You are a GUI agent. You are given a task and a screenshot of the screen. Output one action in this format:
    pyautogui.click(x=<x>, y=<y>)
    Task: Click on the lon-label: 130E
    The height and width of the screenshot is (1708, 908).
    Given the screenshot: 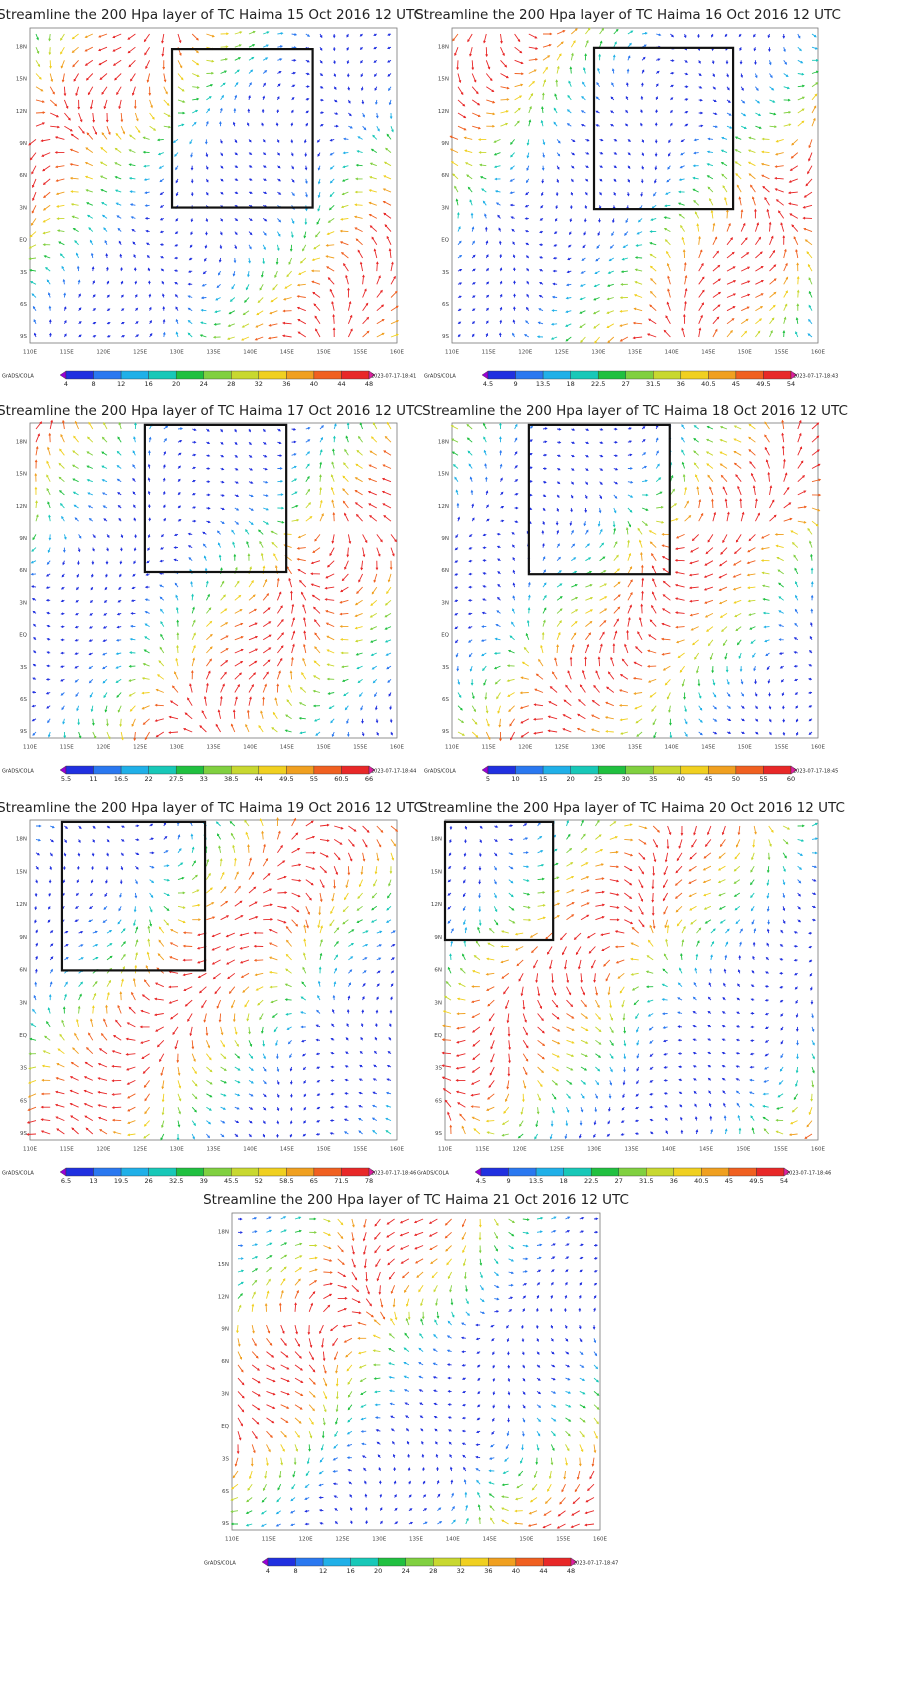 What is the action you would take?
    pyautogui.click(x=177, y=1150)
    